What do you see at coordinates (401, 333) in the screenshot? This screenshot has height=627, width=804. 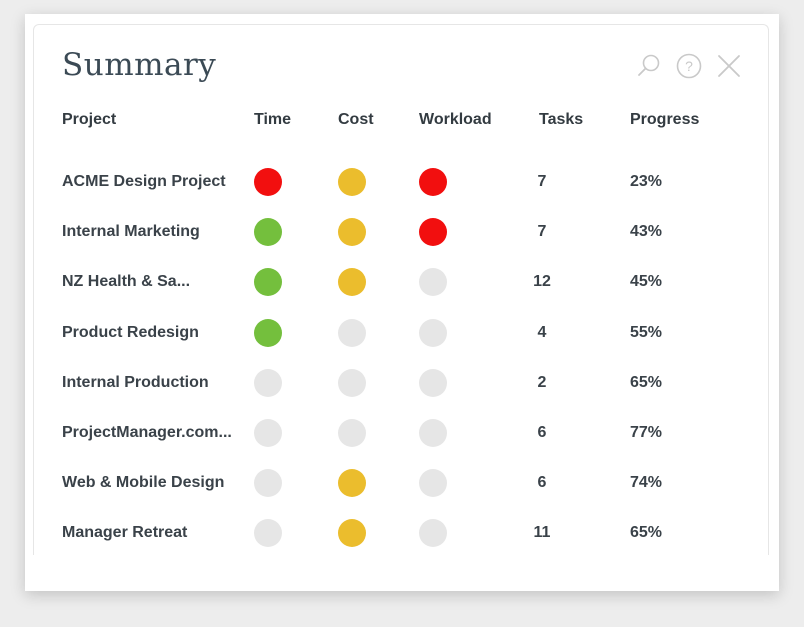 I see `table-row: Product Redesign 4 55%` at bounding box center [401, 333].